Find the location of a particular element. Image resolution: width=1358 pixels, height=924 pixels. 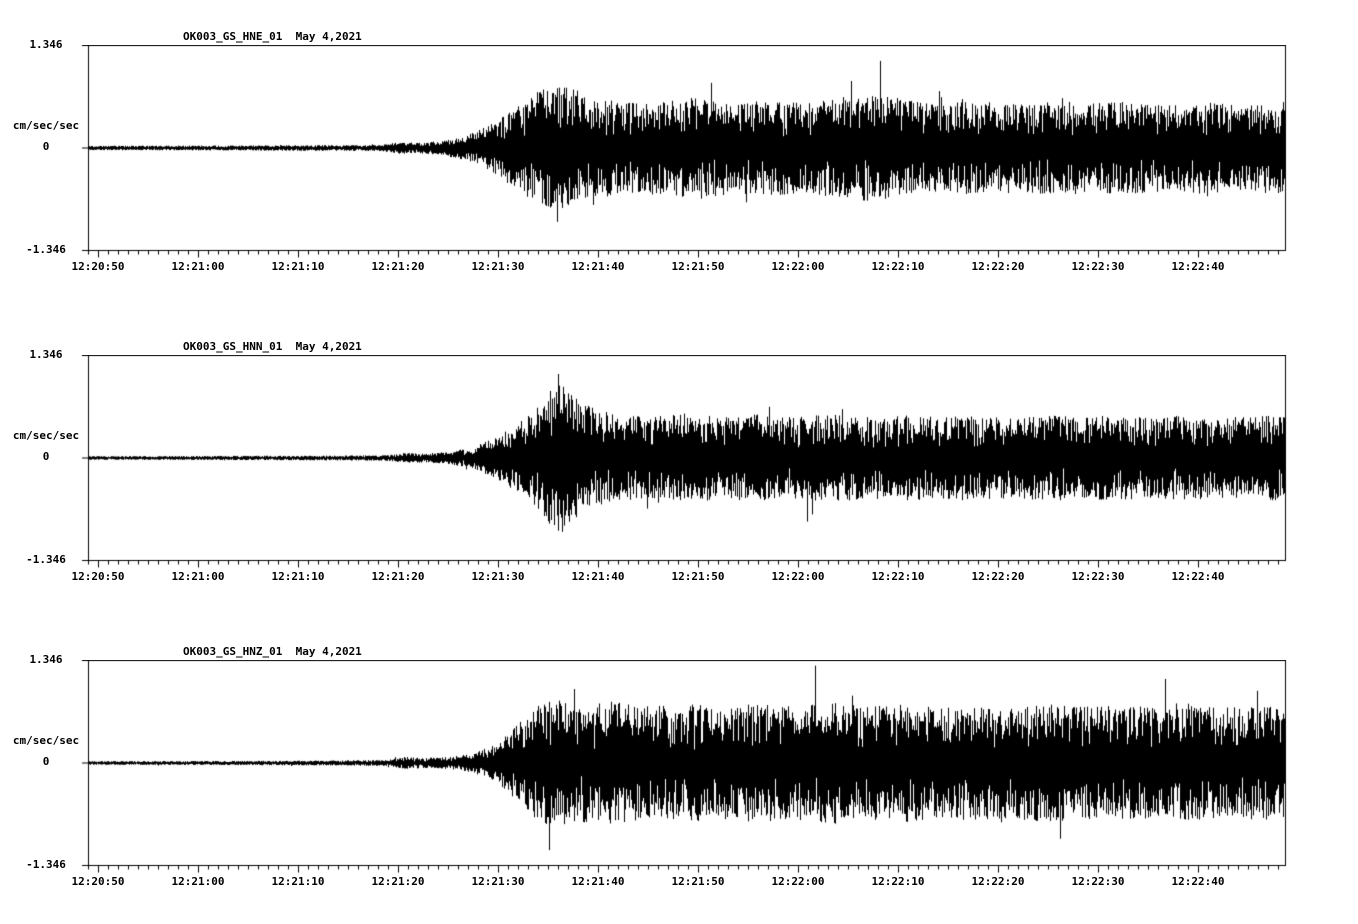

chart-title: OK003_GS_HNN_01 May 4,2021 is located at coordinates (272, 346).